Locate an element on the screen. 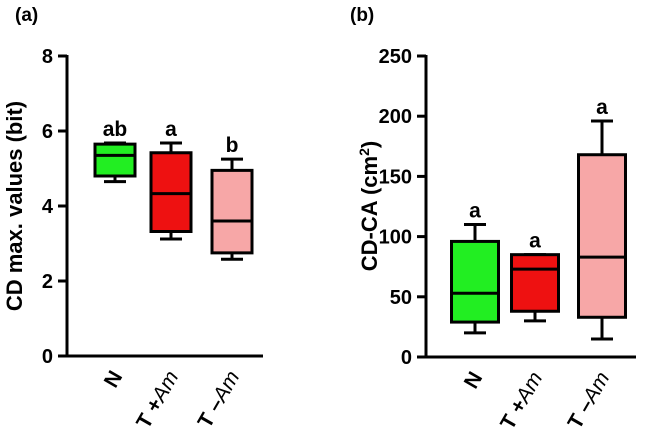 This screenshot has width=650, height=442. panel-a-label: (a) is located at coordinates (26, 15).